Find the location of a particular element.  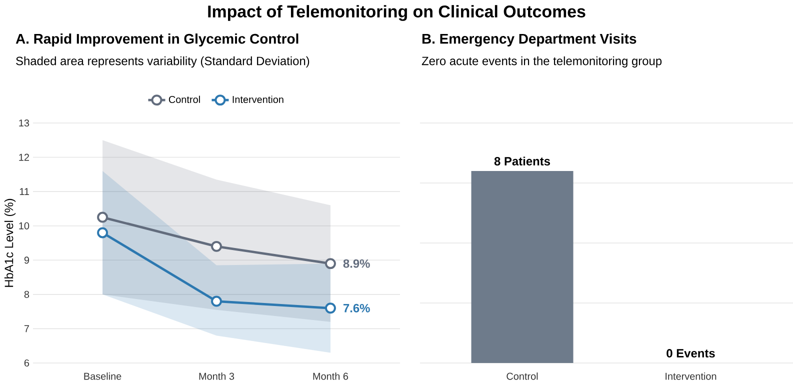

chart-subtitle: Zero acute events in the telemonitoring group is located at coordinates (542, 62).